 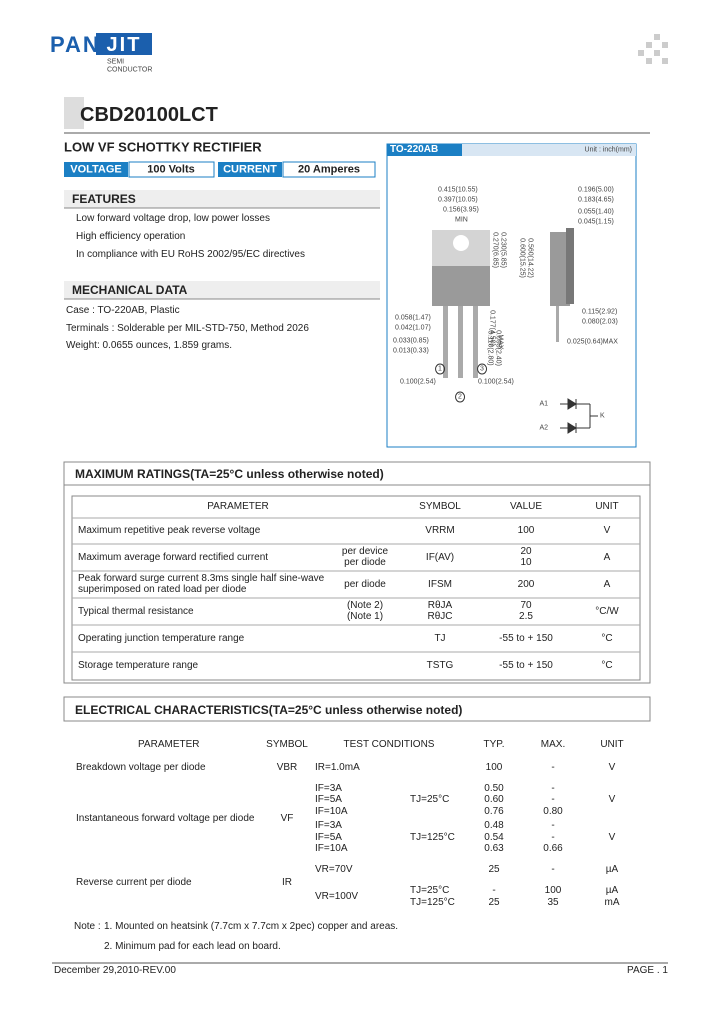 What do you see at coordinates (169, 530) in the screenshot?
I see `table-cell: Maximum repetitive peak reverse voltage` at bounding box center [169, 530].